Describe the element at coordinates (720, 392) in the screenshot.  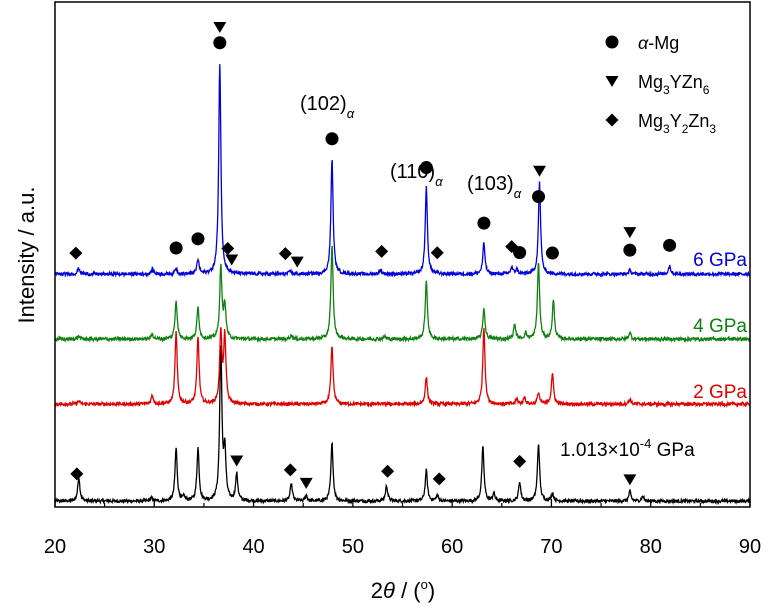
I see `series-label-1: 2 GPa` at that location.